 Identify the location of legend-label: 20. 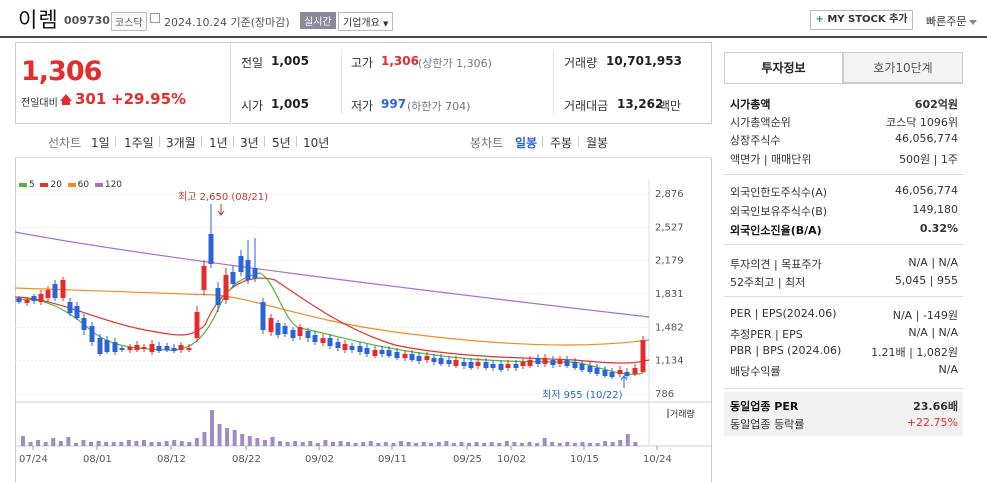
(56, 185).